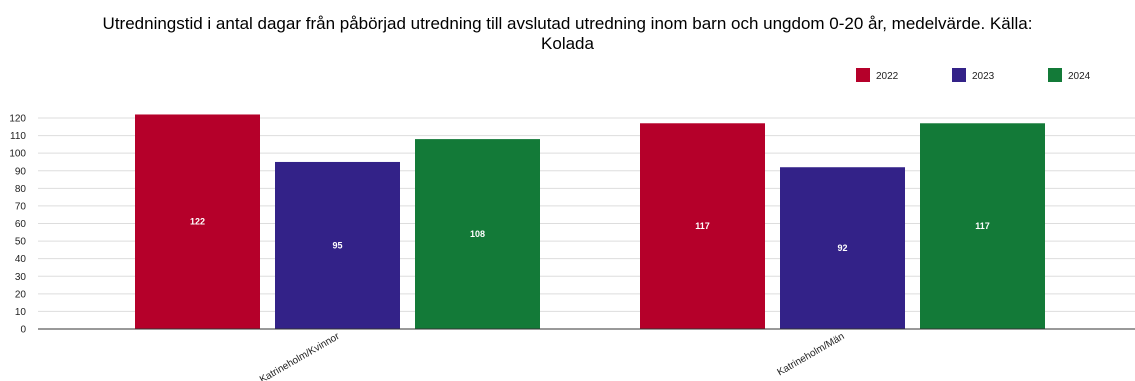  Describe the element at coordinates (17, 154) in the screenshot. I see `y-tick-label: 100` at that location.